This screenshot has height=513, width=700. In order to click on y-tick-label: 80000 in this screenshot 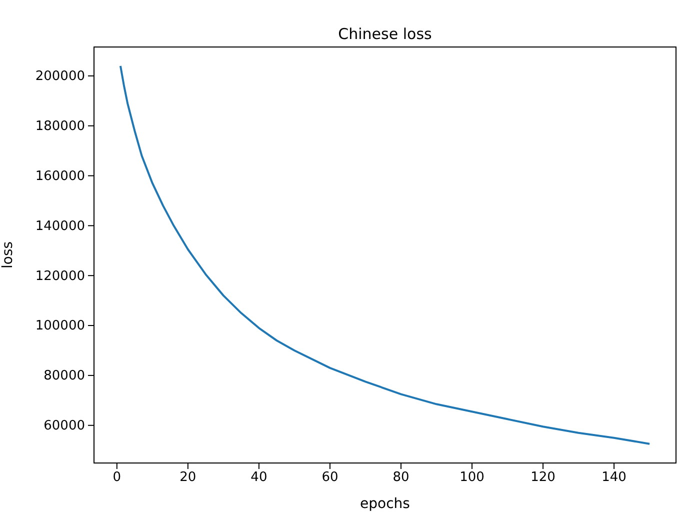, I will do `click(64, 376)`.